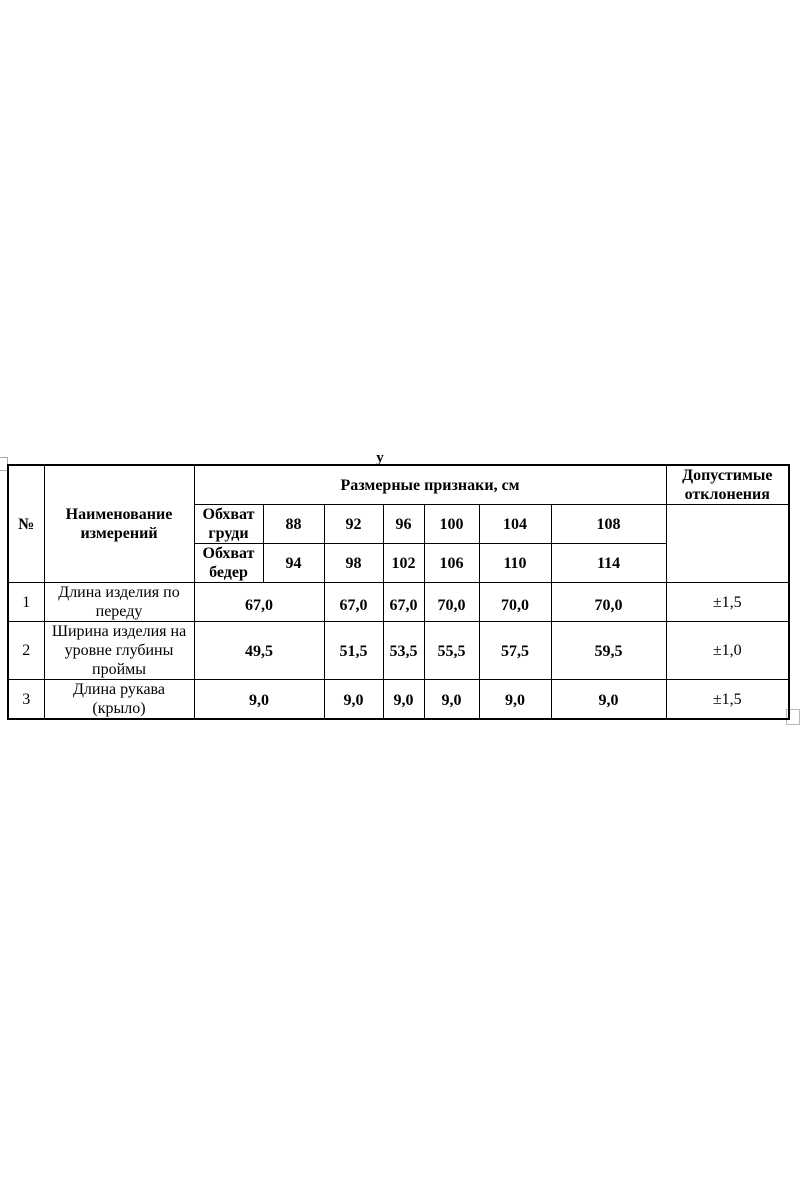 Image resolution: width=800 pixels, height=1200 pixels. I want to click on hip-girth-label: Обхват бедер, so click(228, 563).